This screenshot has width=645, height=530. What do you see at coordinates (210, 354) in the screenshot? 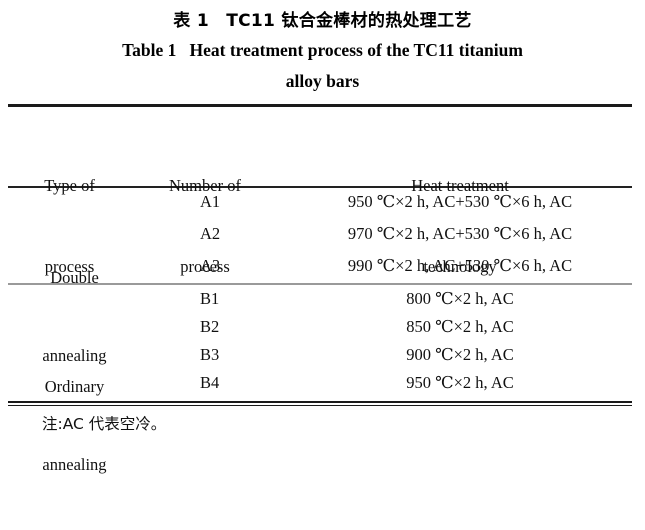
I see `table-row-number-b3: B3` at bounding box center [210, 354].